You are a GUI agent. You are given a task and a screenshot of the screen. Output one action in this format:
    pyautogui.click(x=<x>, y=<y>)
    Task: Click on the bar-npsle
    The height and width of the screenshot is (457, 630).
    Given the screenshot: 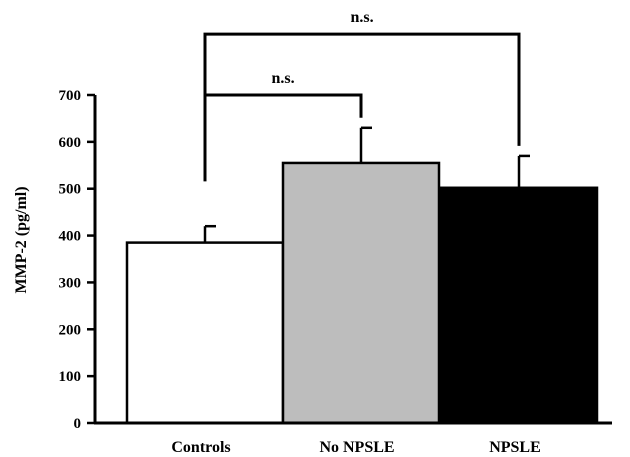 What is the action you would take?
    pyautogui.click(x=519, y=305)
    